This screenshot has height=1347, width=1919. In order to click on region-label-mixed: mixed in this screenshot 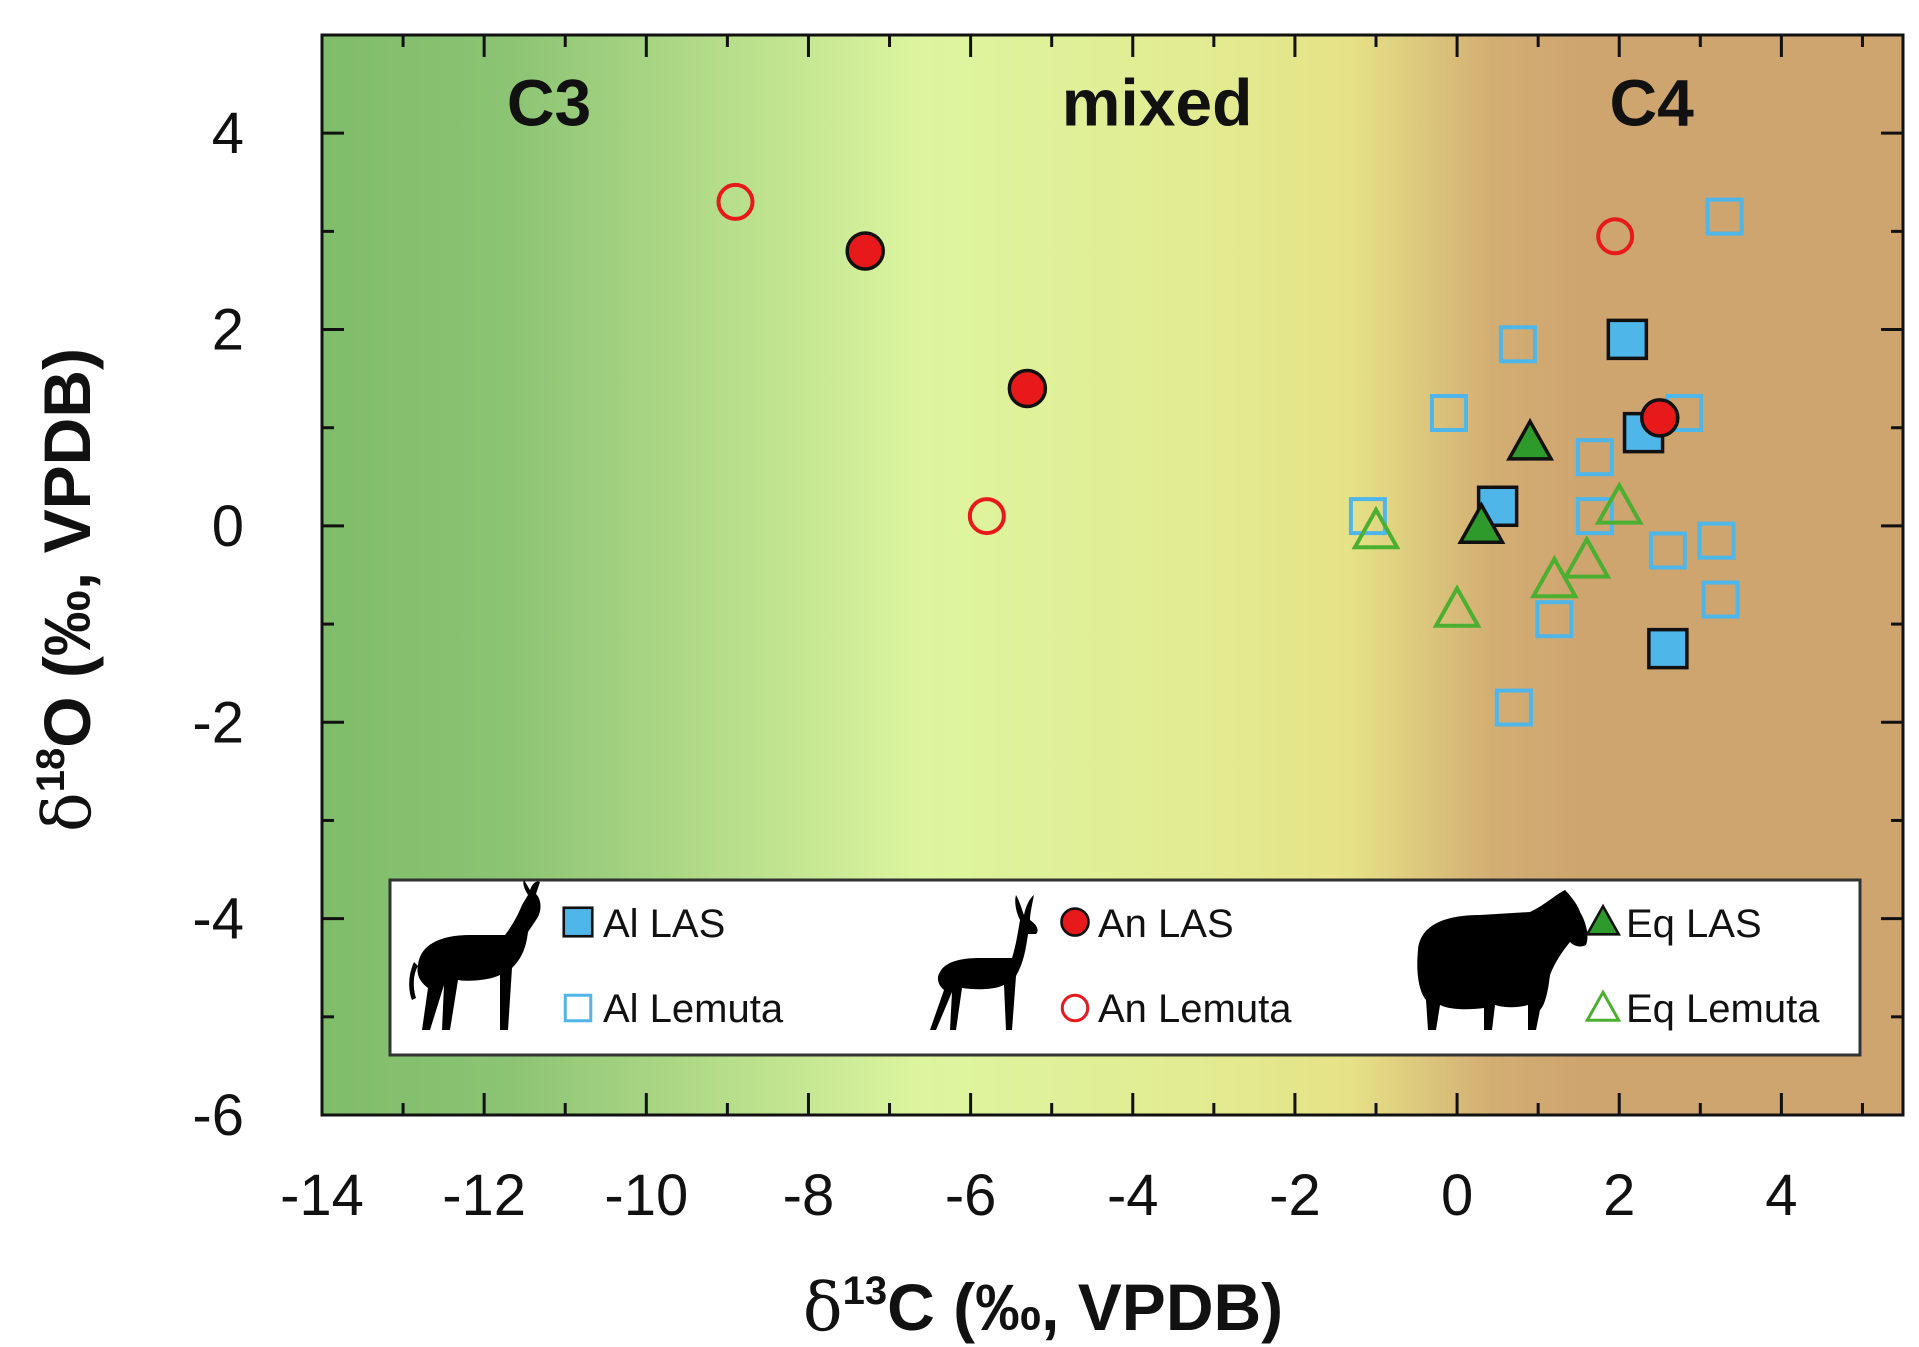, I will do `click(1157, 103)`.